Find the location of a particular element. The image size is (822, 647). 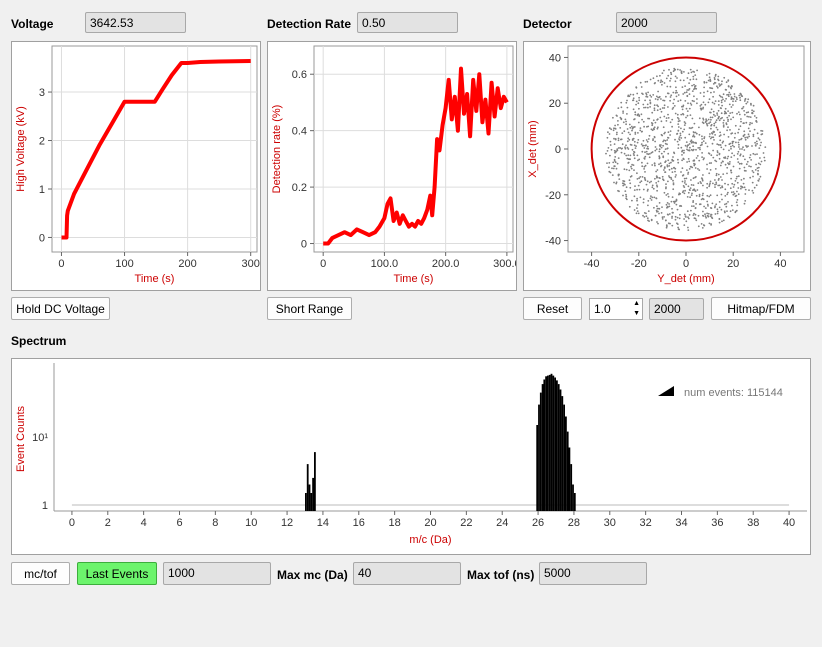

scale-spinbox: 1.0 ▲ ▼ is located at coordinates (616, 309).